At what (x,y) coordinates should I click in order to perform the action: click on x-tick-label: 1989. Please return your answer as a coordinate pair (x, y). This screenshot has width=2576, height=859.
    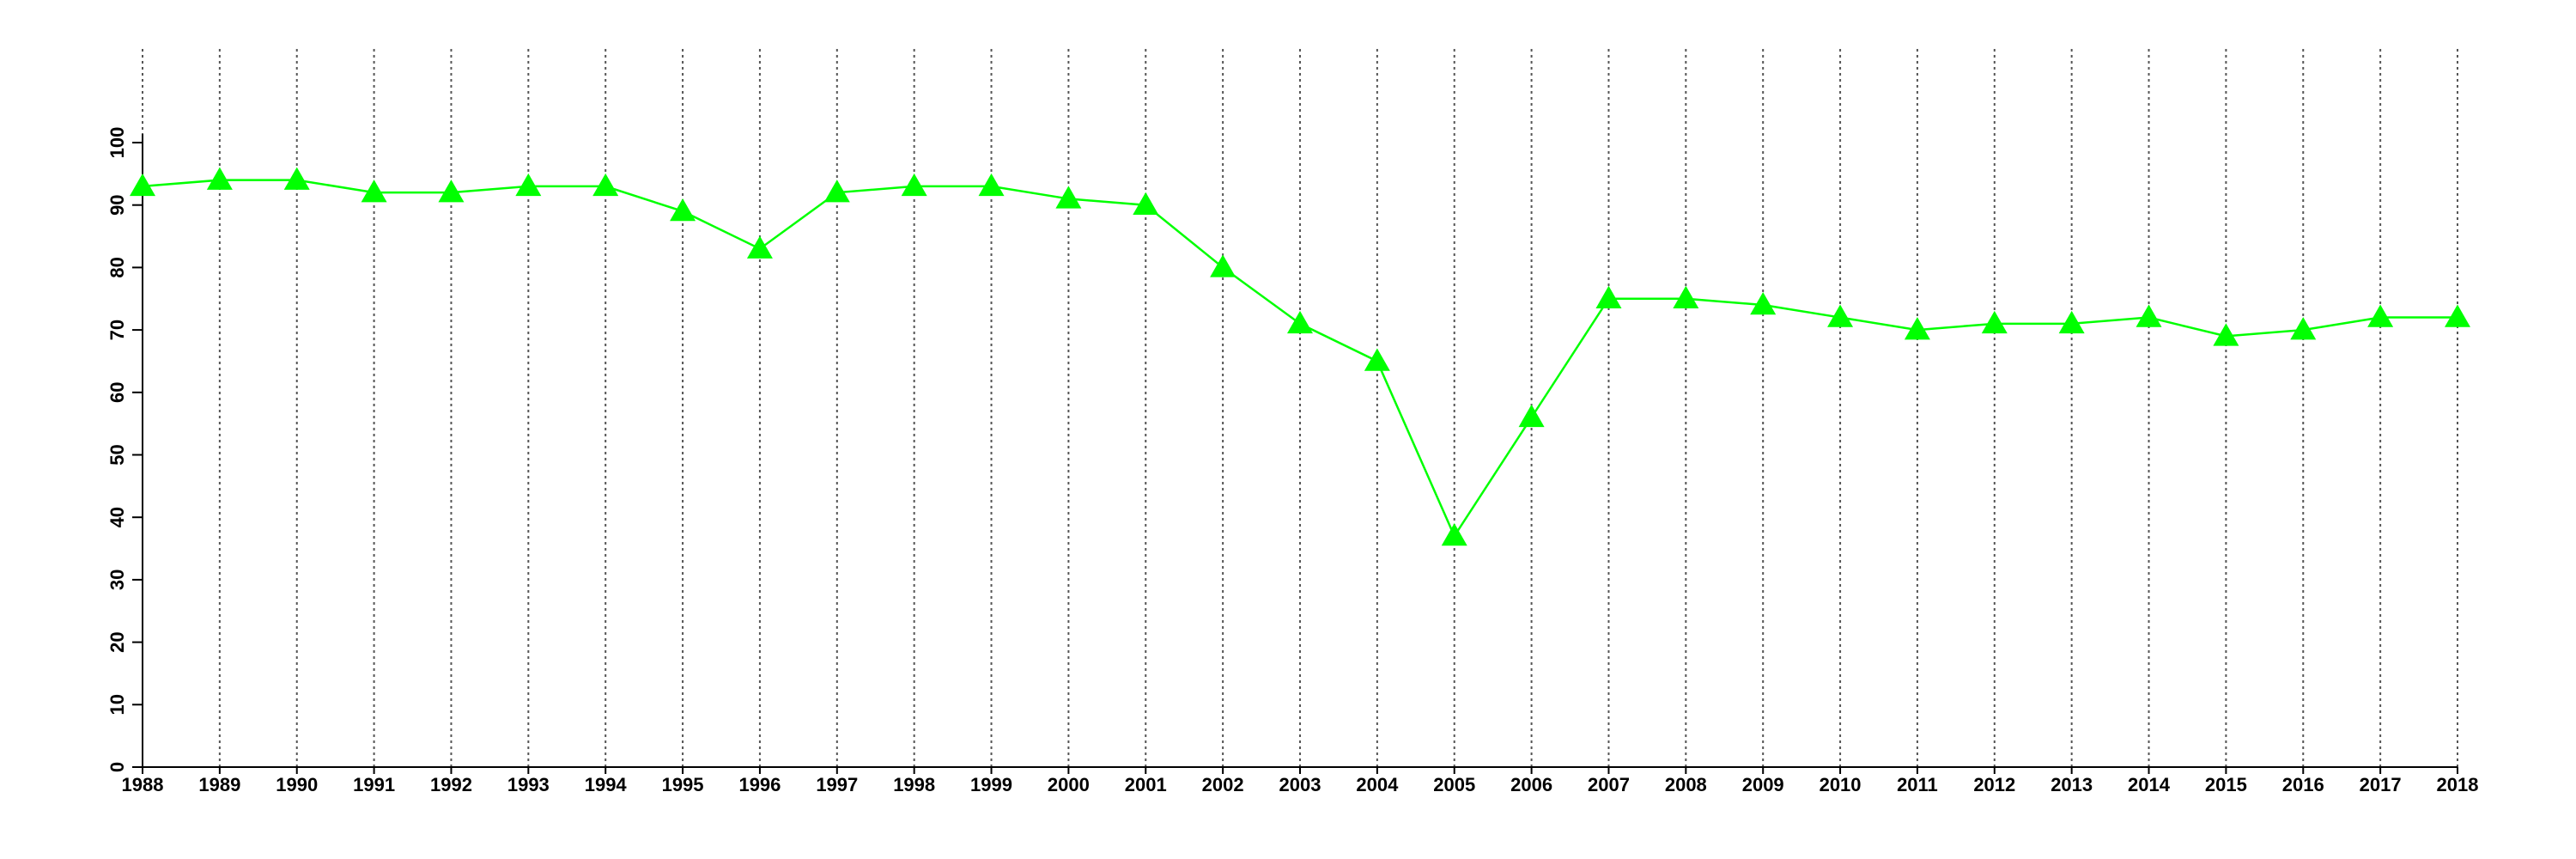
    Looking at the image, I should click on (219, 784).